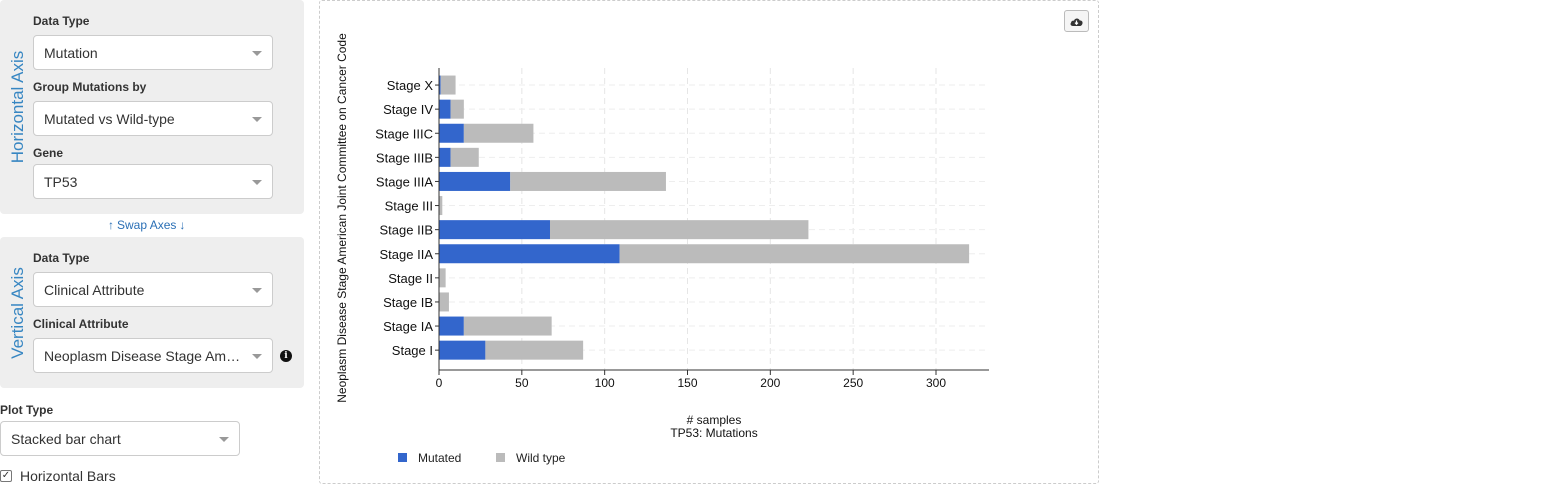  I want to click on swap-axes-label: Swap Axes, so click(147, 225).